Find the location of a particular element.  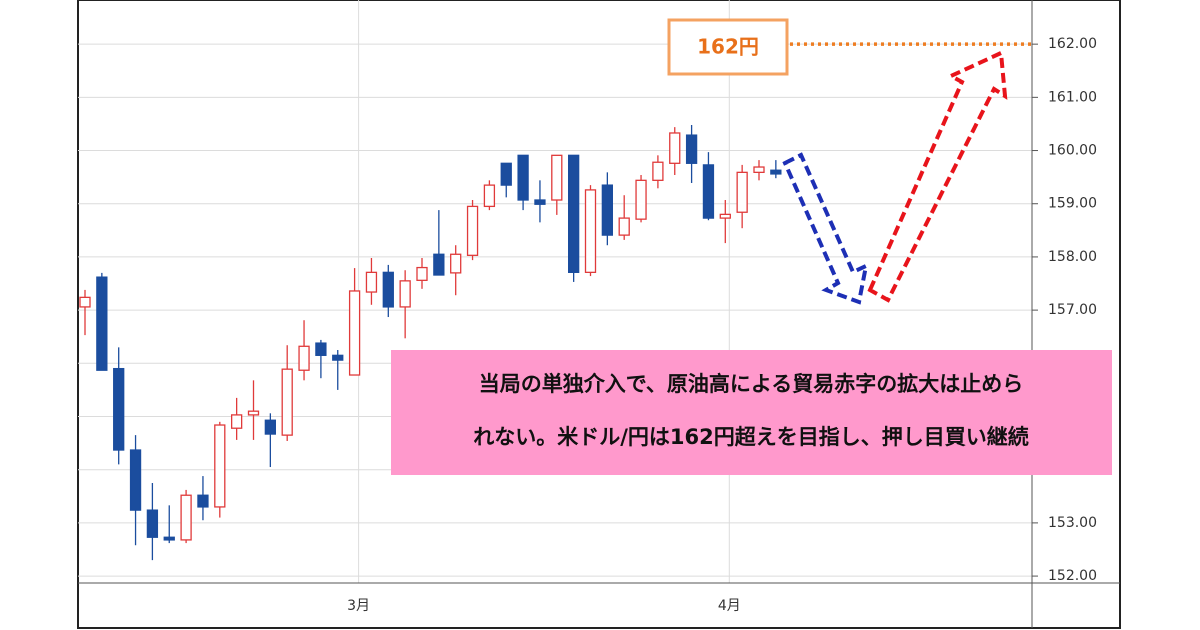

x-tick-label: 3月 is located at coordinates (358, 606).